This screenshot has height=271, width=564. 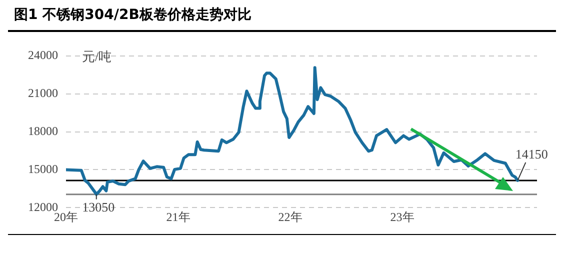 What do you see at coordinates (43, 169) in the screenshot?
I see `y-tick-label: 15000` at bounding box center [43, 169].